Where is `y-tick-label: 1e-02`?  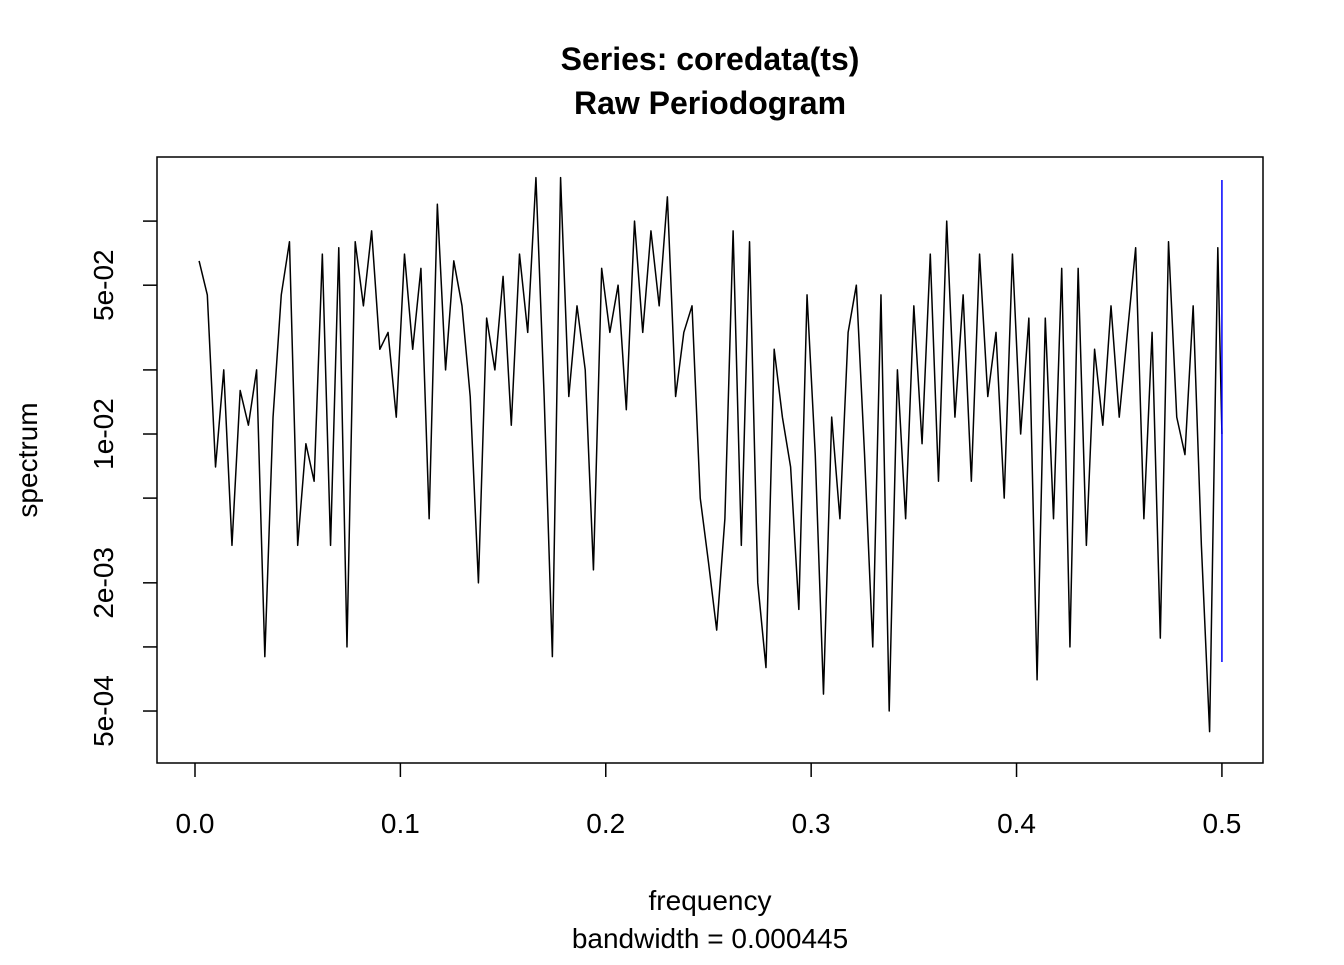
y-tick-label: 1e-02 is located at coordinates (103, 434).